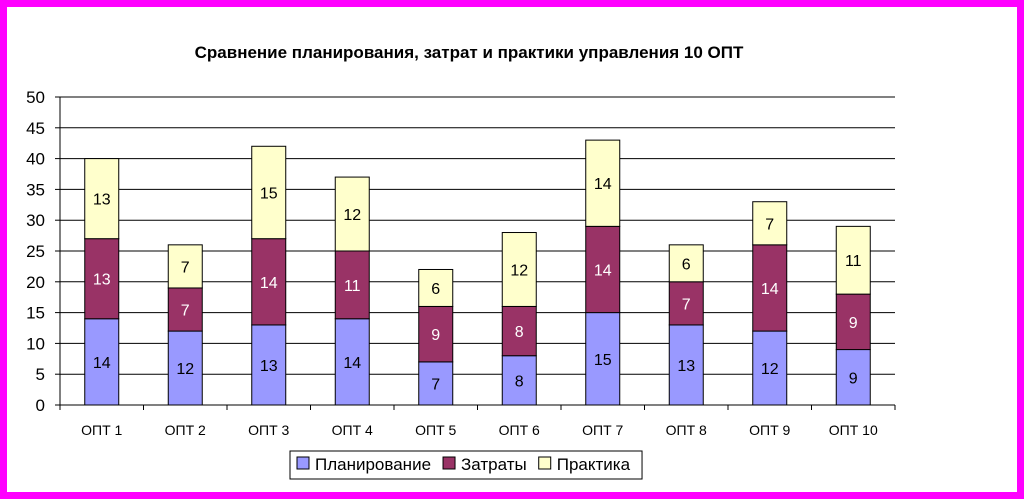  What do you see at coordinates (35, 343) in the screenshot?
I see `y-tick-label: 10` at bounding box center [35, 343].